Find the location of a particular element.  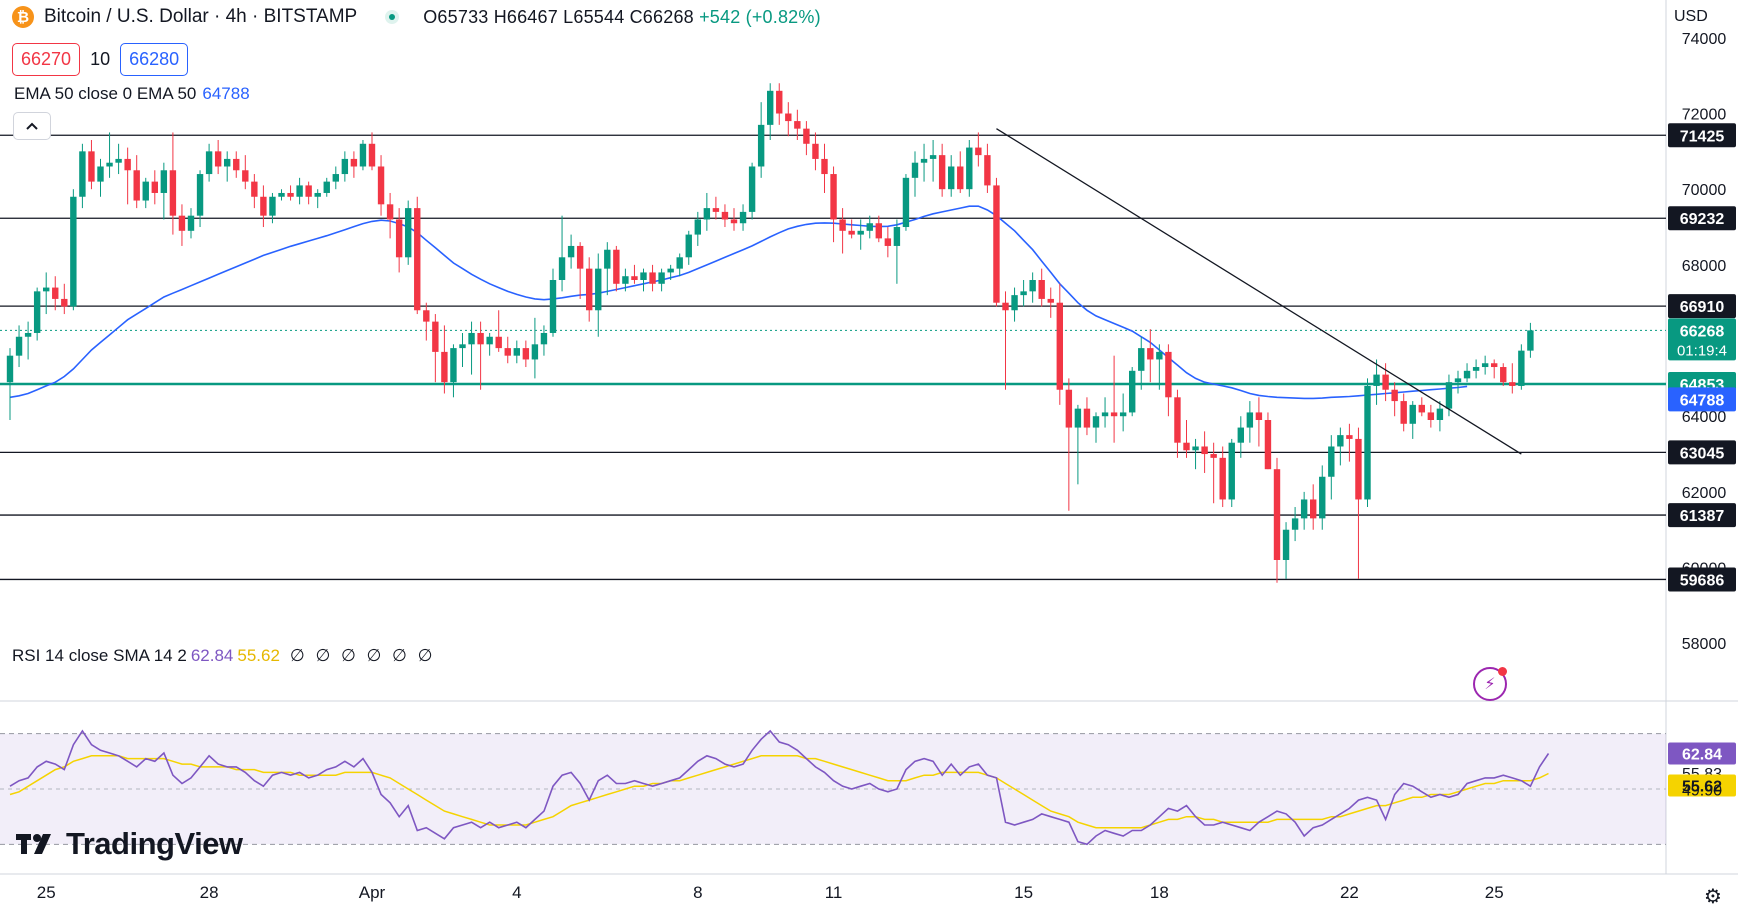

price-axis-label: 63045 is located at coordinates (1702, 453).